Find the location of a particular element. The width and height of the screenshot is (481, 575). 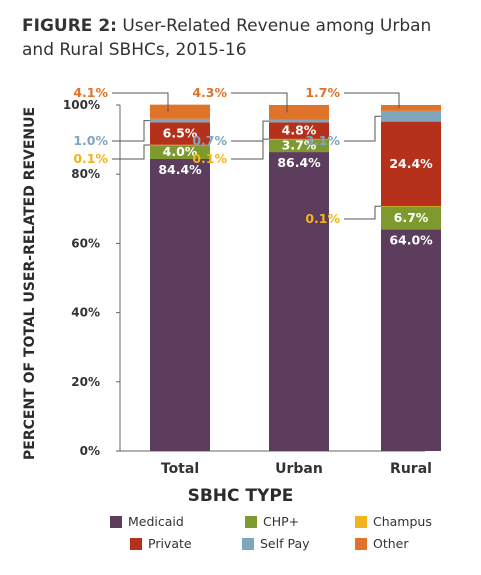

x-tick-label: Total is located at coordinates (180, 469).